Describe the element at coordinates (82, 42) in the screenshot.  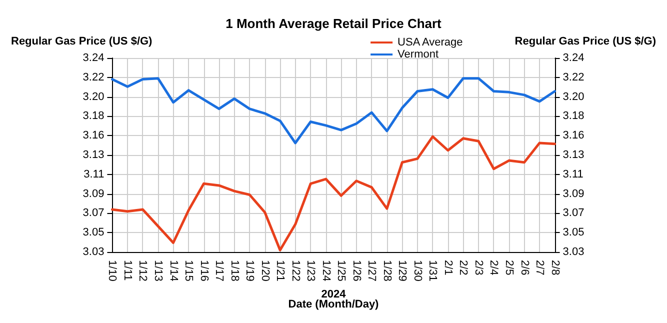
I see `y-axis-title: Regular Gas Price (US $/G)` at that location.